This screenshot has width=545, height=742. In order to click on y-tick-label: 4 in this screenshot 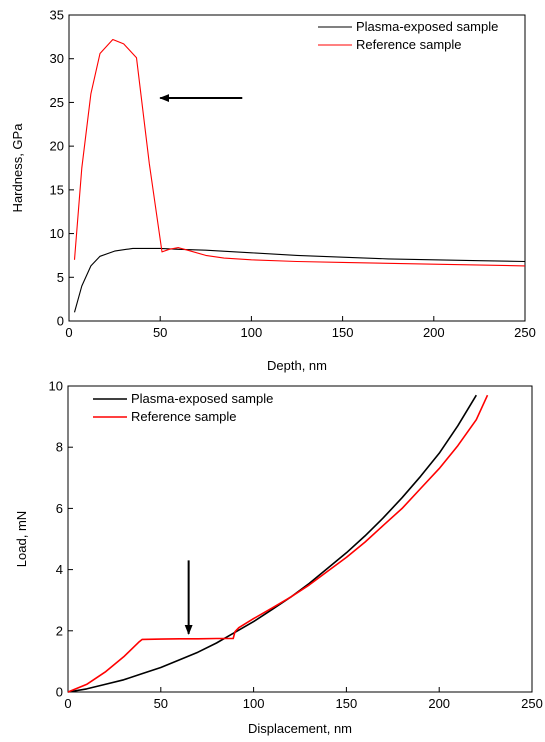, I will do `click(59, 569)`.